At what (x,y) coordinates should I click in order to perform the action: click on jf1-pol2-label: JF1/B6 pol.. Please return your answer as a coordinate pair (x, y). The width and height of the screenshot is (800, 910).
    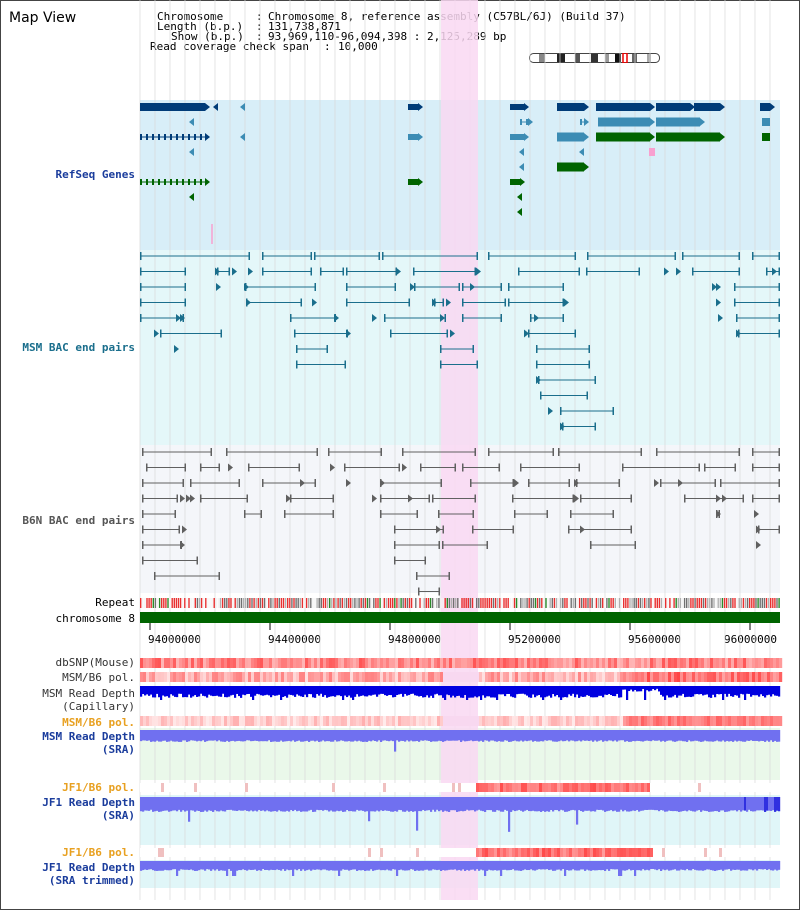
    Looking at the image, I should click on (98, 852).